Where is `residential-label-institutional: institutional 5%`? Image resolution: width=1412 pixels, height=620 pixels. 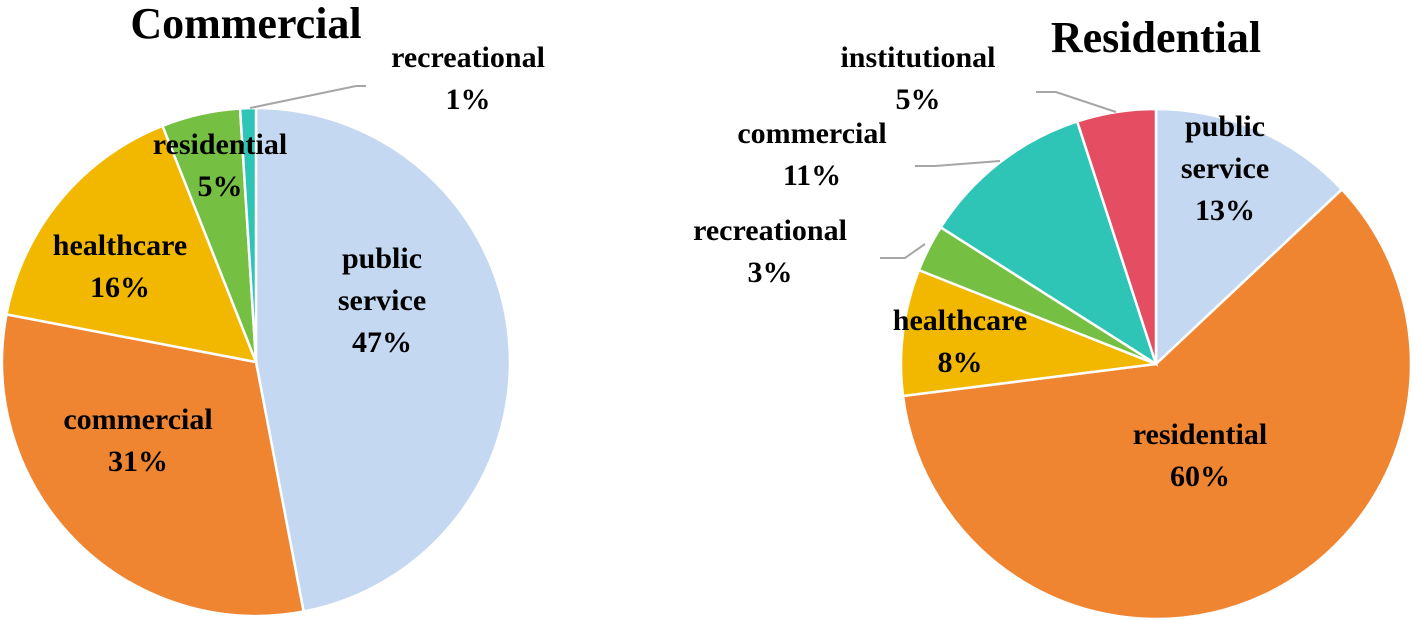 residential-label-institutional: institutional 5% is located at coordinates (917, 78).